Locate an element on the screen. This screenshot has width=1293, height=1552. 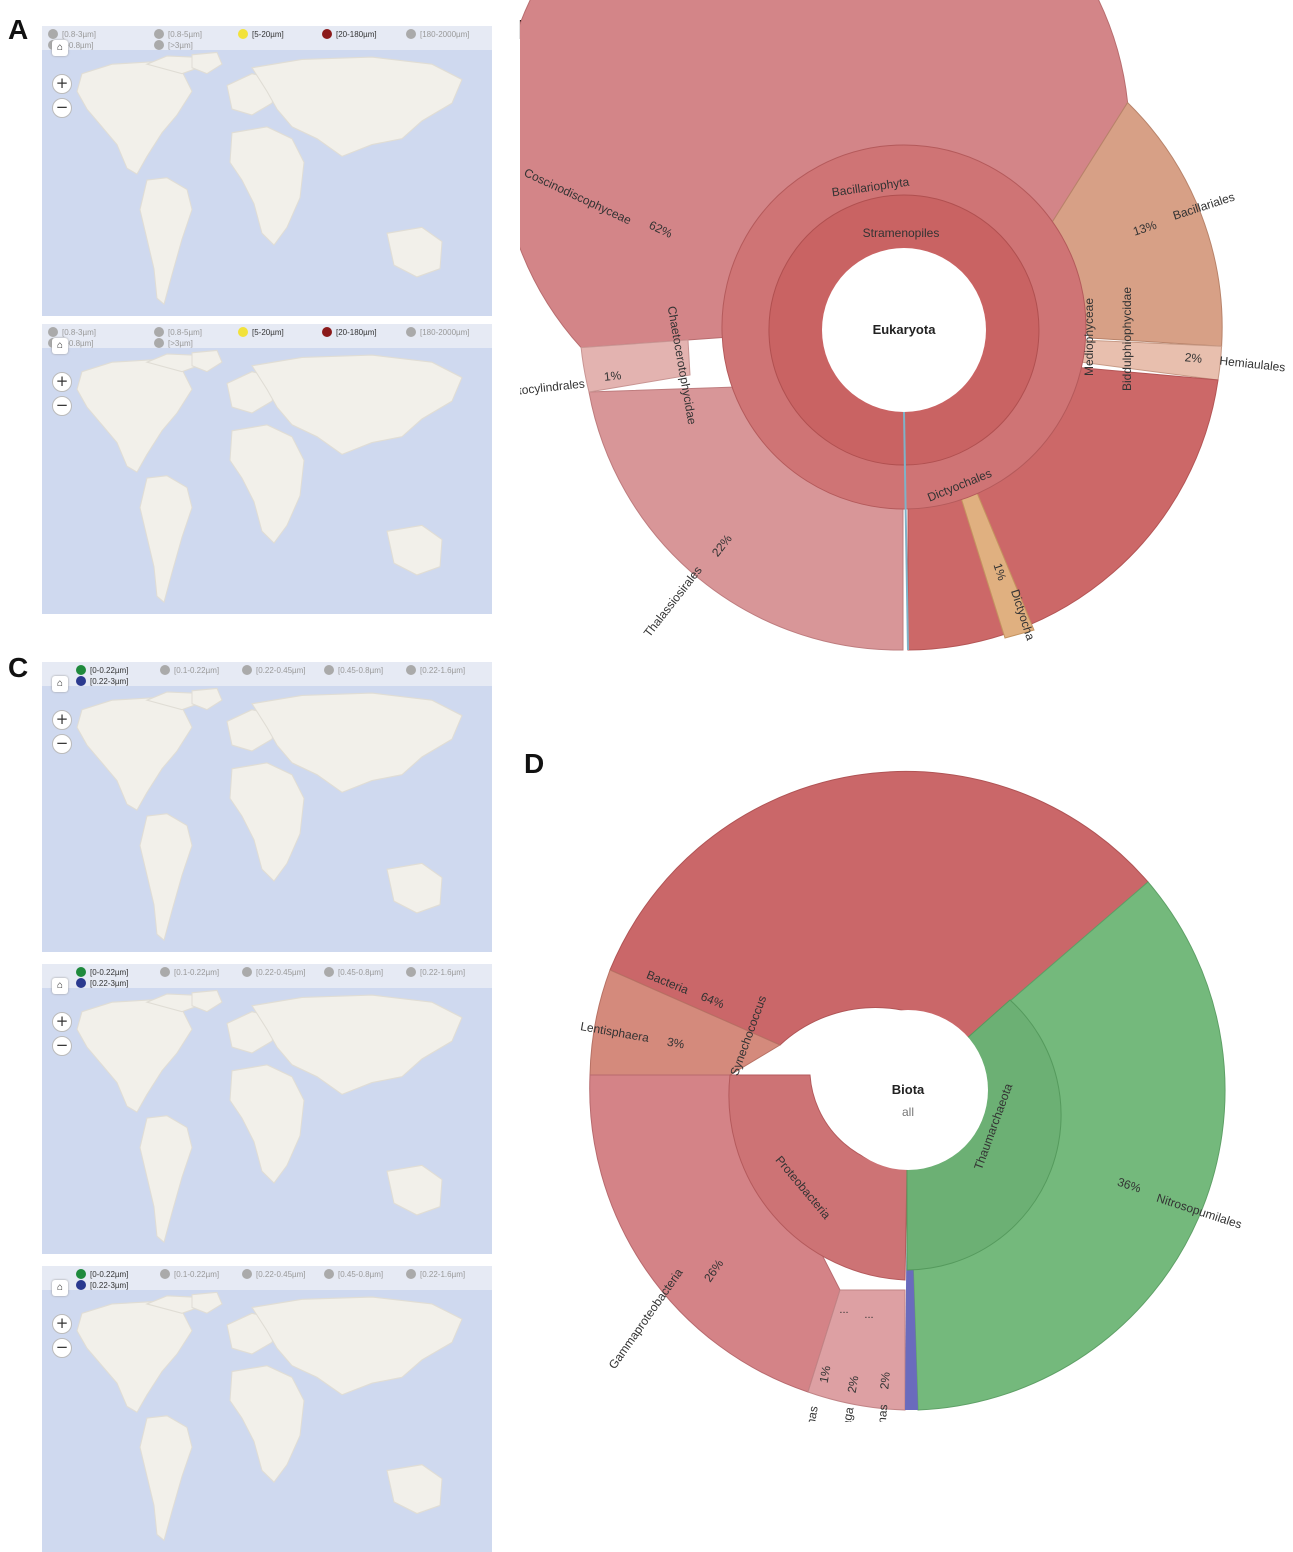
center-eukaryota is located at coordinates (904, 330).